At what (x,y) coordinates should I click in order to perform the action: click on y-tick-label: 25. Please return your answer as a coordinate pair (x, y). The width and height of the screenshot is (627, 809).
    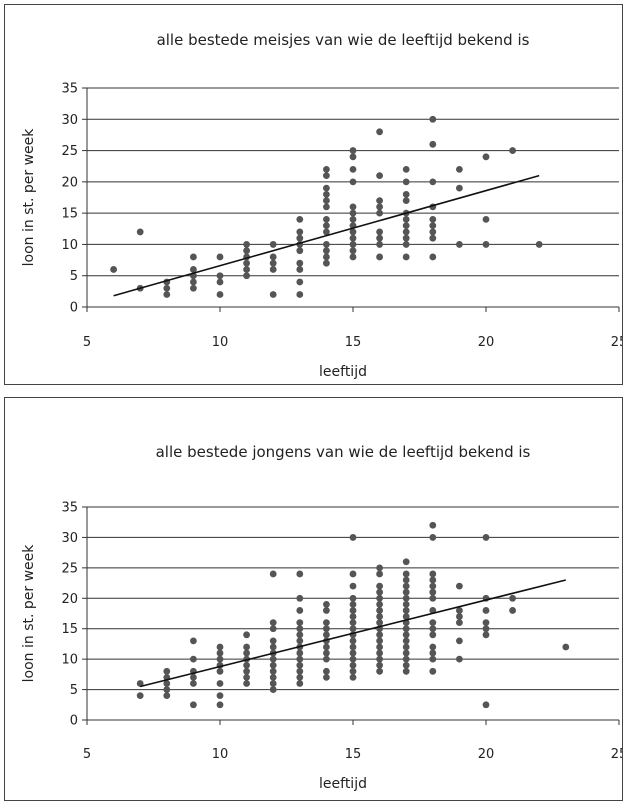
    Looking at the image, I should click on (69, 568).